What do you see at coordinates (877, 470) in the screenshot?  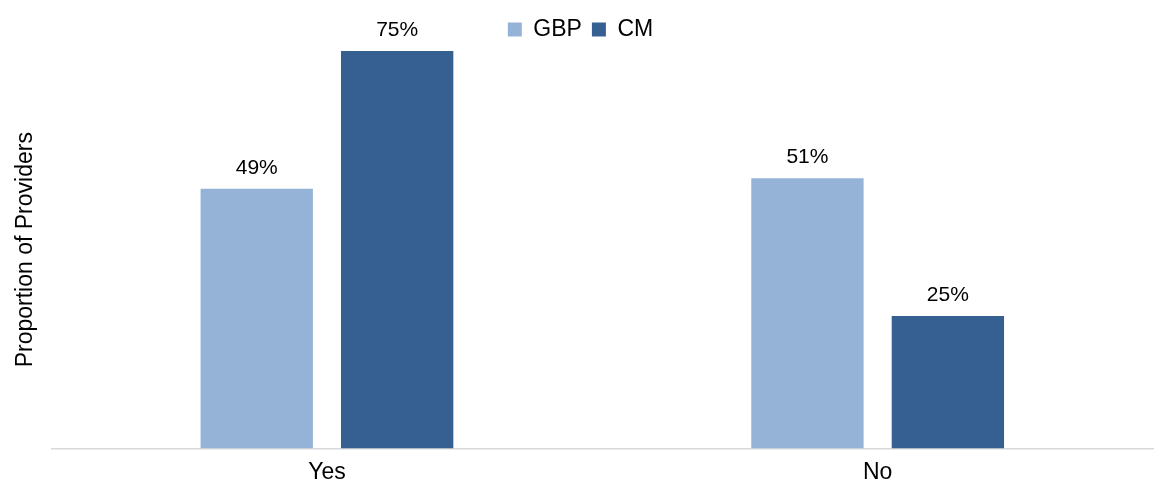 I see `x-tick-label: No` at bounding box center [877, 470].